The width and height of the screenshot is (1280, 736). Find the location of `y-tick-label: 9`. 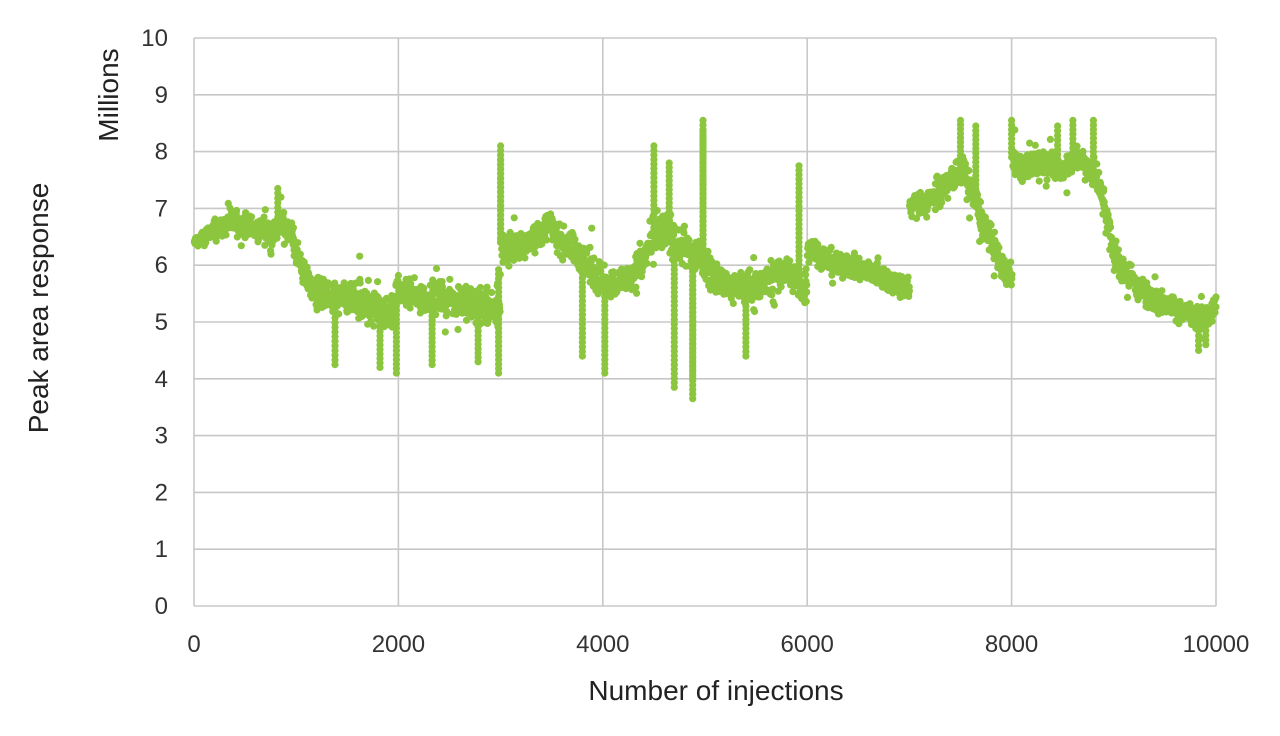

y-tick-label: 9 is located at coordinates (161, 95).